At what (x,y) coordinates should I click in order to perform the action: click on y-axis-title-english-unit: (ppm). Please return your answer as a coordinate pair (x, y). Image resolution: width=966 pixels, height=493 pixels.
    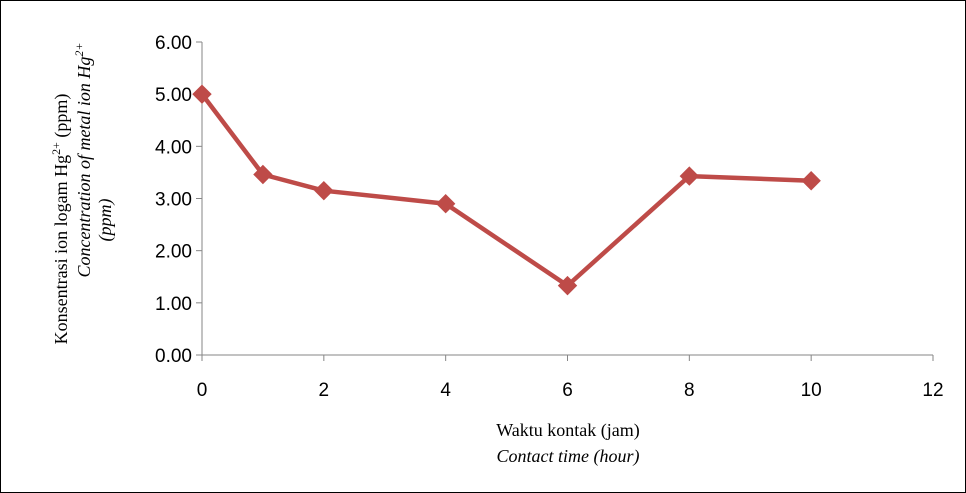
    Looking at the image, I should click on (105, 220).